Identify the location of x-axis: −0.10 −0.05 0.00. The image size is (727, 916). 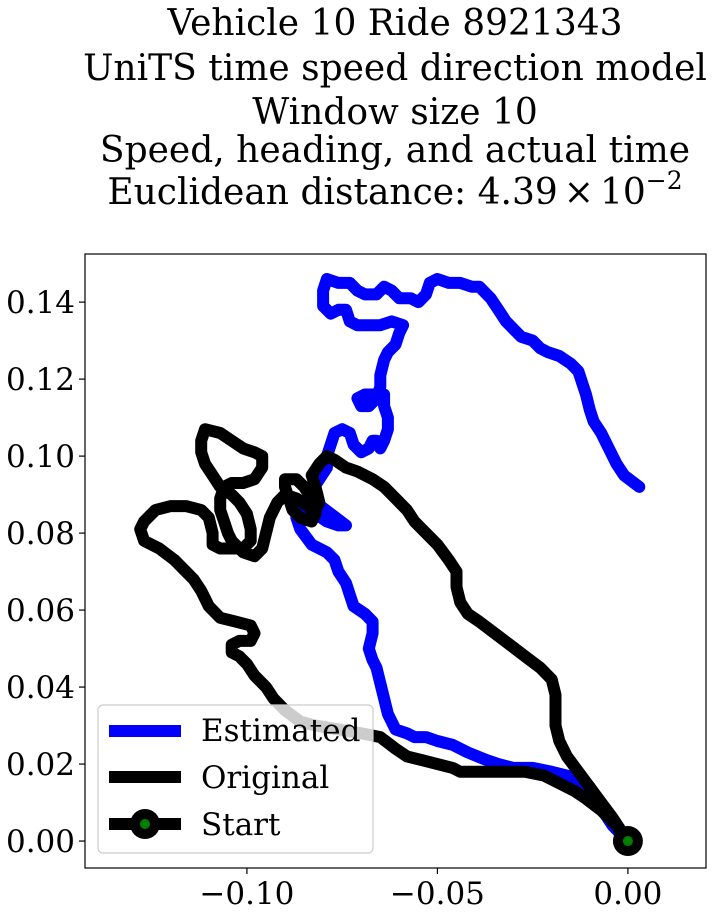
(430, 890).